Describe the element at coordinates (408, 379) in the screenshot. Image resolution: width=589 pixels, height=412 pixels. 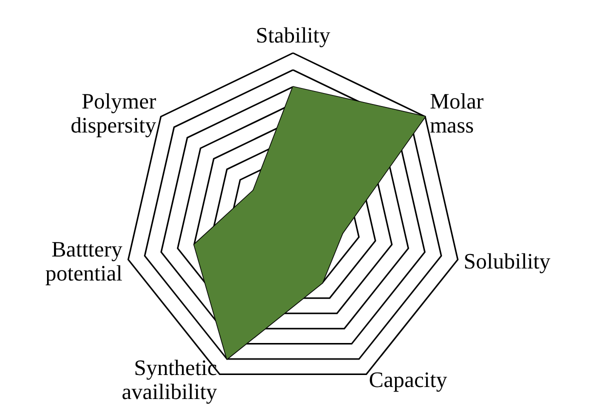
I see `spoke-label: Capacity` at that location.